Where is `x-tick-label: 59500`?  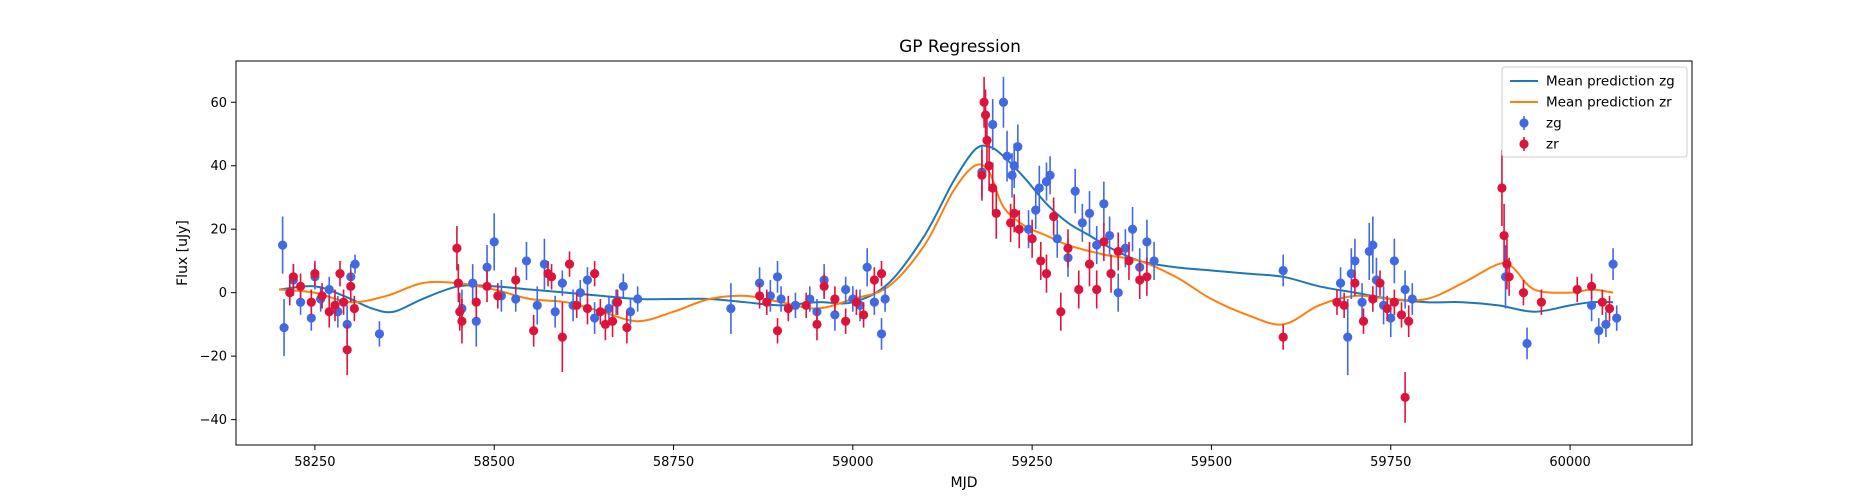 x-tick-label: 59500 is located at coordinates (1211, 462).